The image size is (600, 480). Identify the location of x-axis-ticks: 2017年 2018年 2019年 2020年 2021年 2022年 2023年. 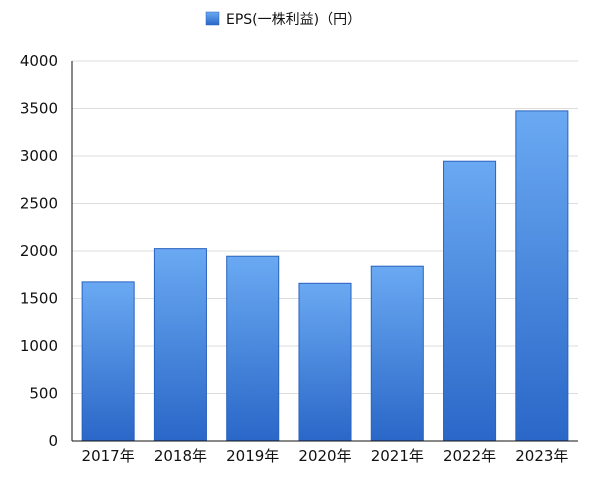
(325, 456).